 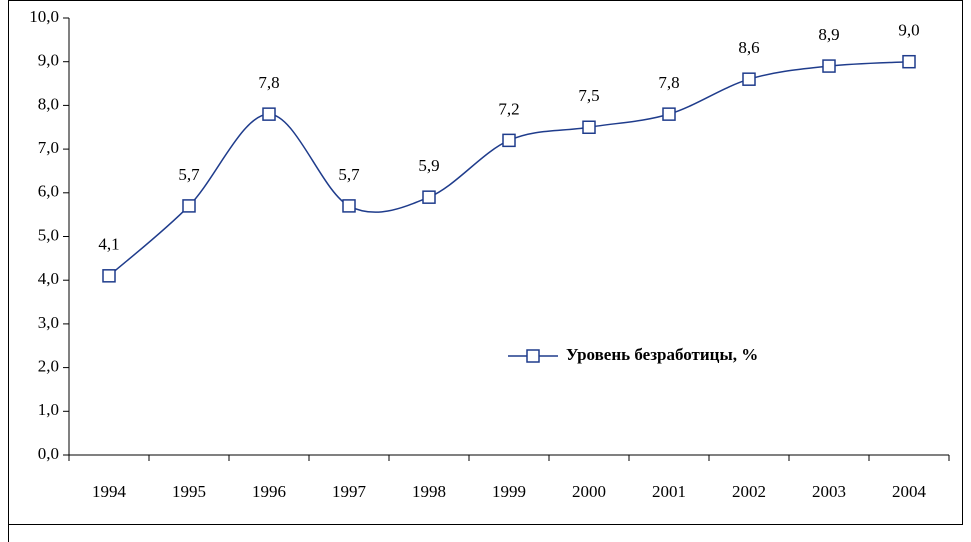 What do you see at coordinates (909, 491) in the screenshot?
I see `x-tick-label: 2004` at bounding box center [909, 491].